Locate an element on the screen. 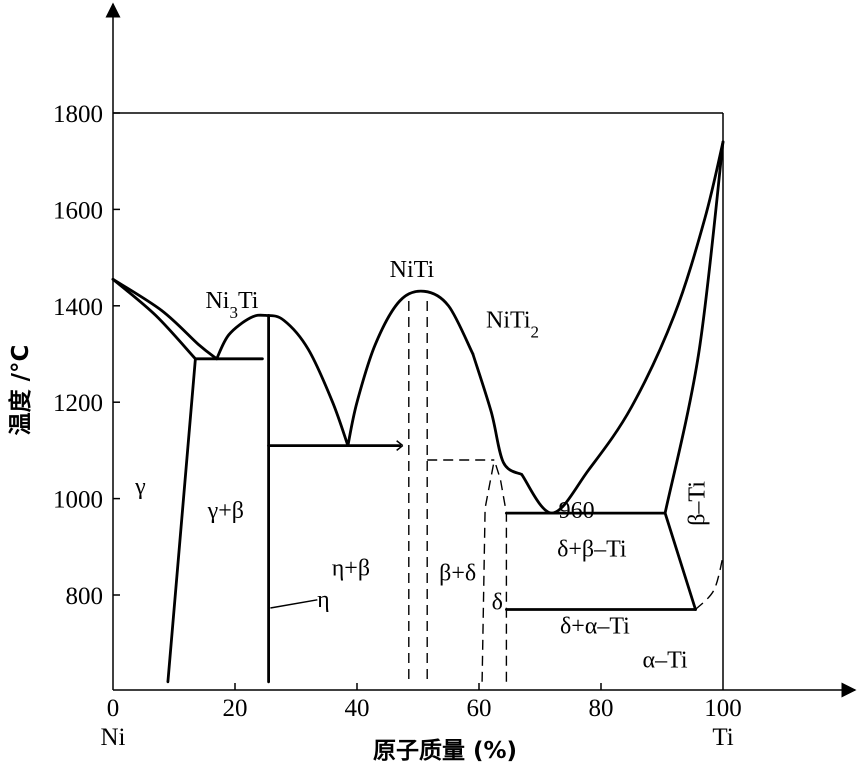 The width and height of the screenshot is (861, 771). phase-label: δ is located at coordinates (497, 602).